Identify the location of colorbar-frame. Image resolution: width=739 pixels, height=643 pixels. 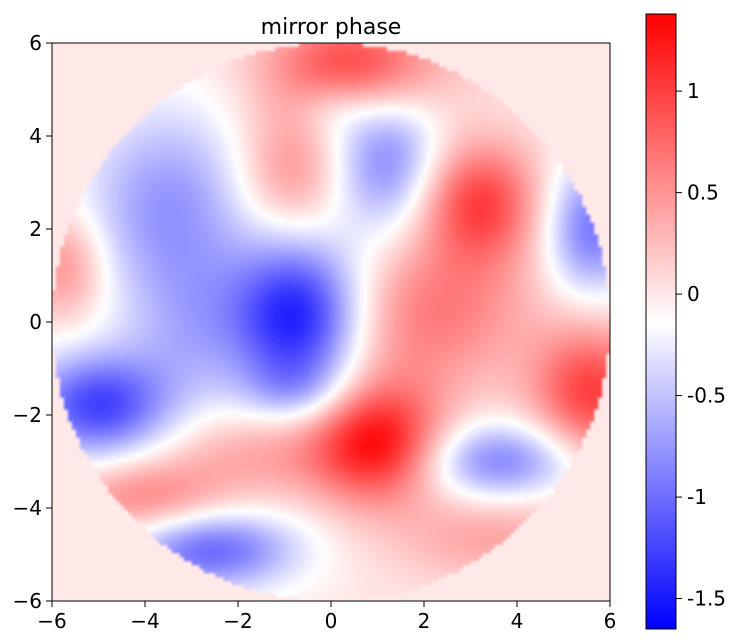
(661, 321).